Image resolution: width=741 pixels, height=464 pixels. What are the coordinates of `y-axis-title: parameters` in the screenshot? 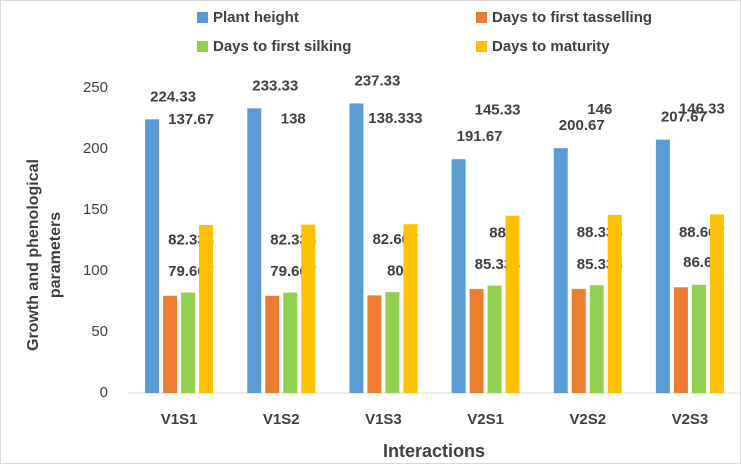 It's located at (55, 255).